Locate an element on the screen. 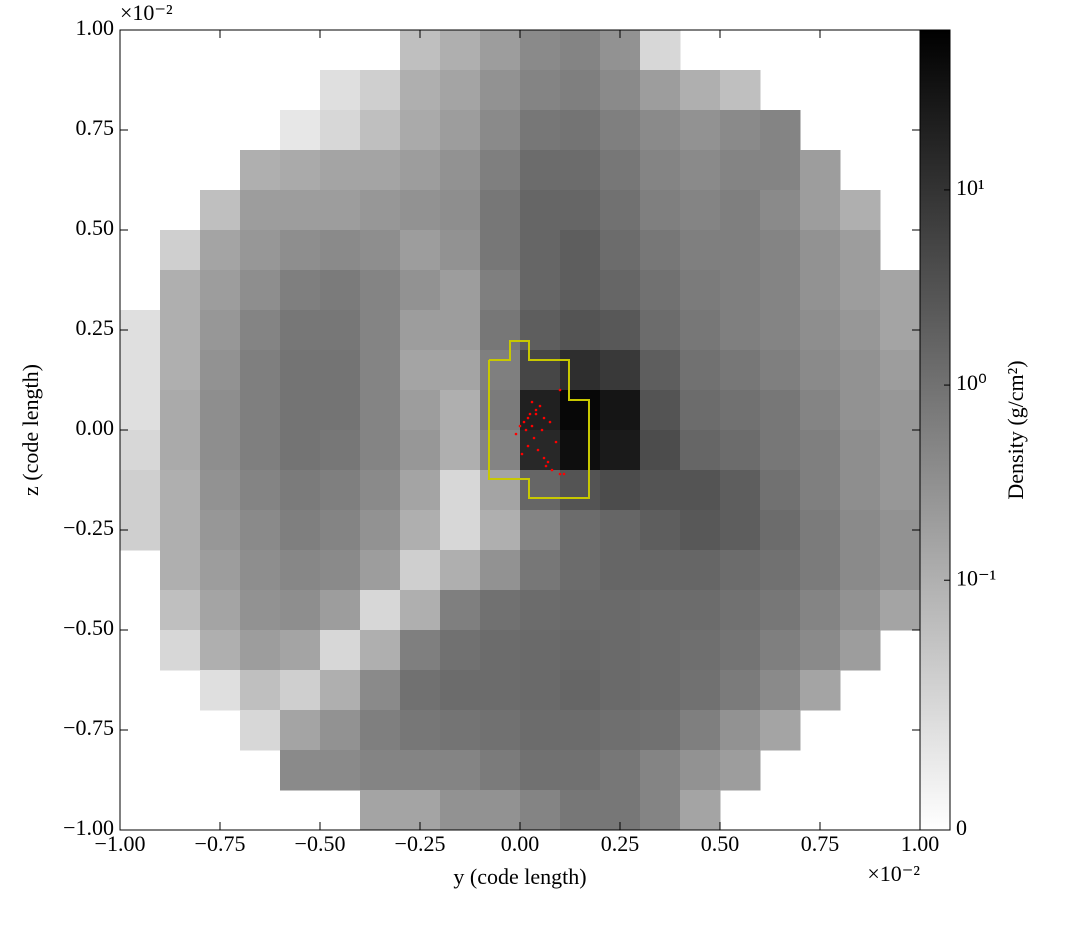  y-tick-label: 1.00 is located at coordinates (95, 27).